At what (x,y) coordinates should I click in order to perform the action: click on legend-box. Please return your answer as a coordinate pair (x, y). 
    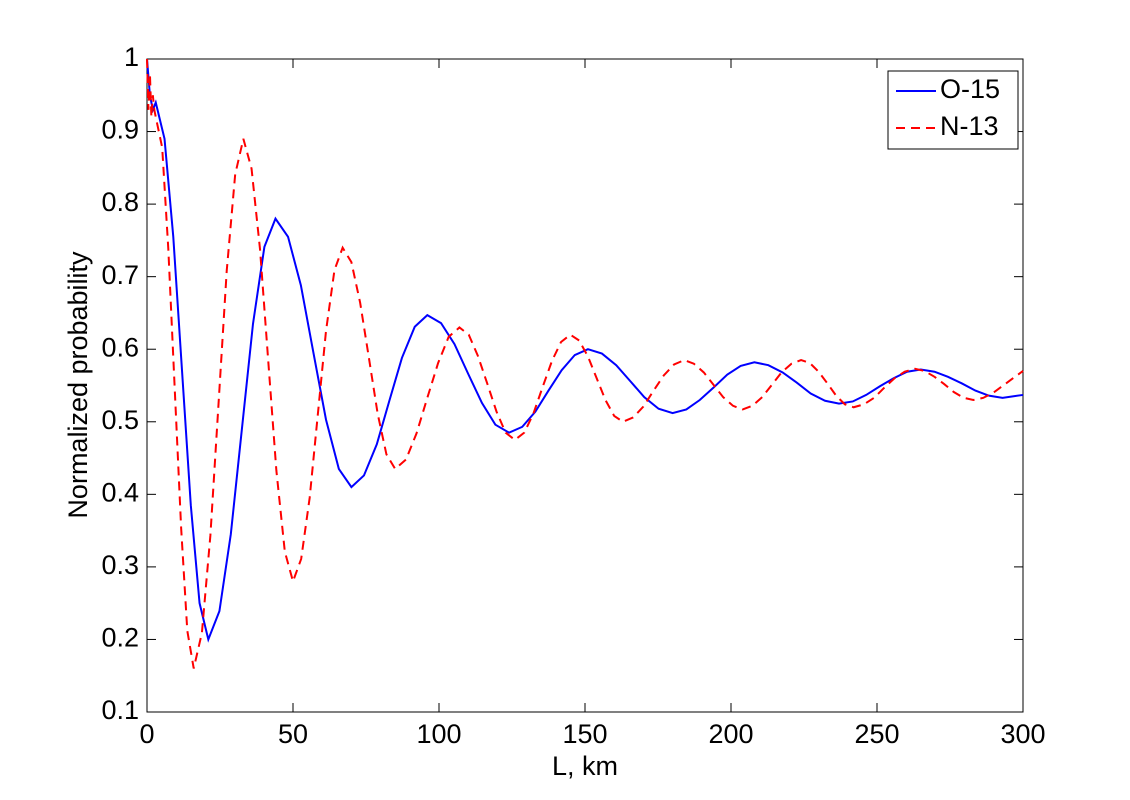
    Looking at the image, I should click on (953, 110).